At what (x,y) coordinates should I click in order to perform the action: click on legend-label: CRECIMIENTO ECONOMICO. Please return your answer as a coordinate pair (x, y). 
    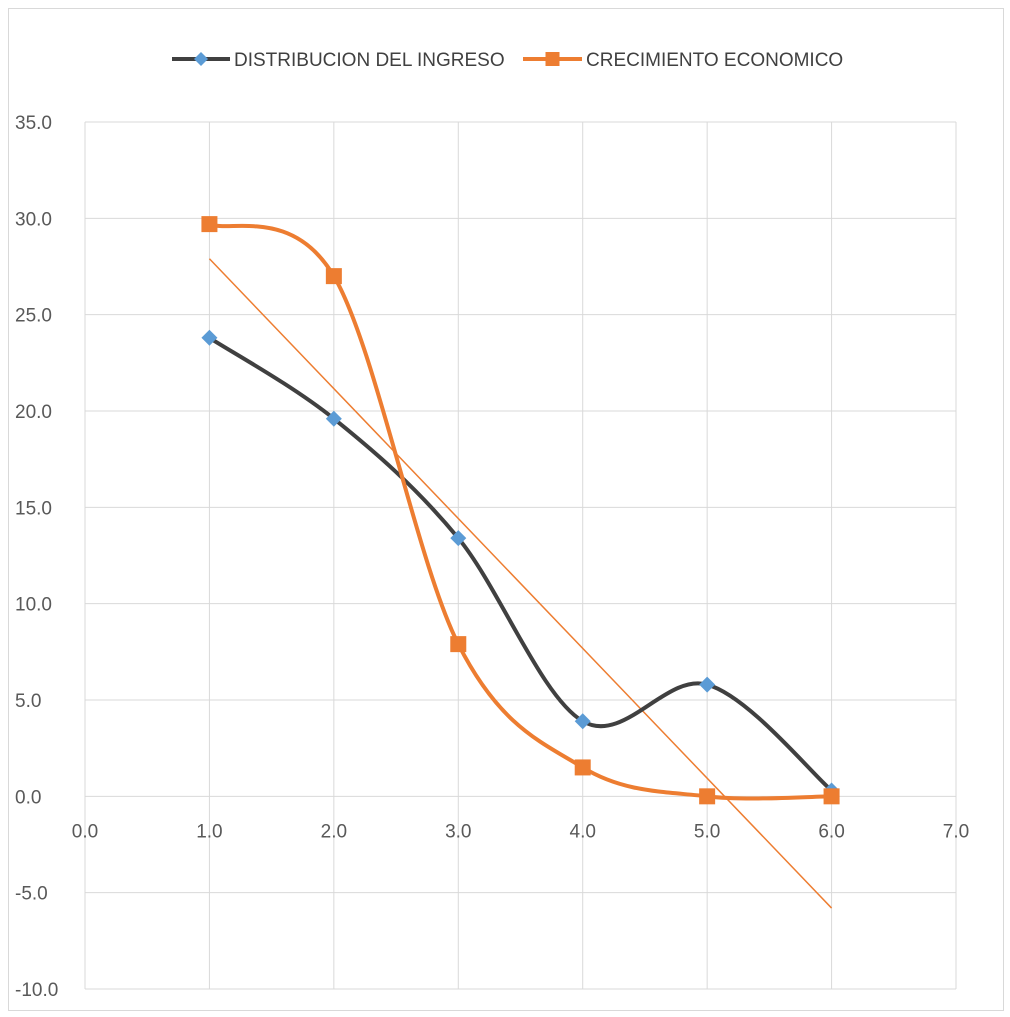
    Looking at the image, I should click on (714, 60).